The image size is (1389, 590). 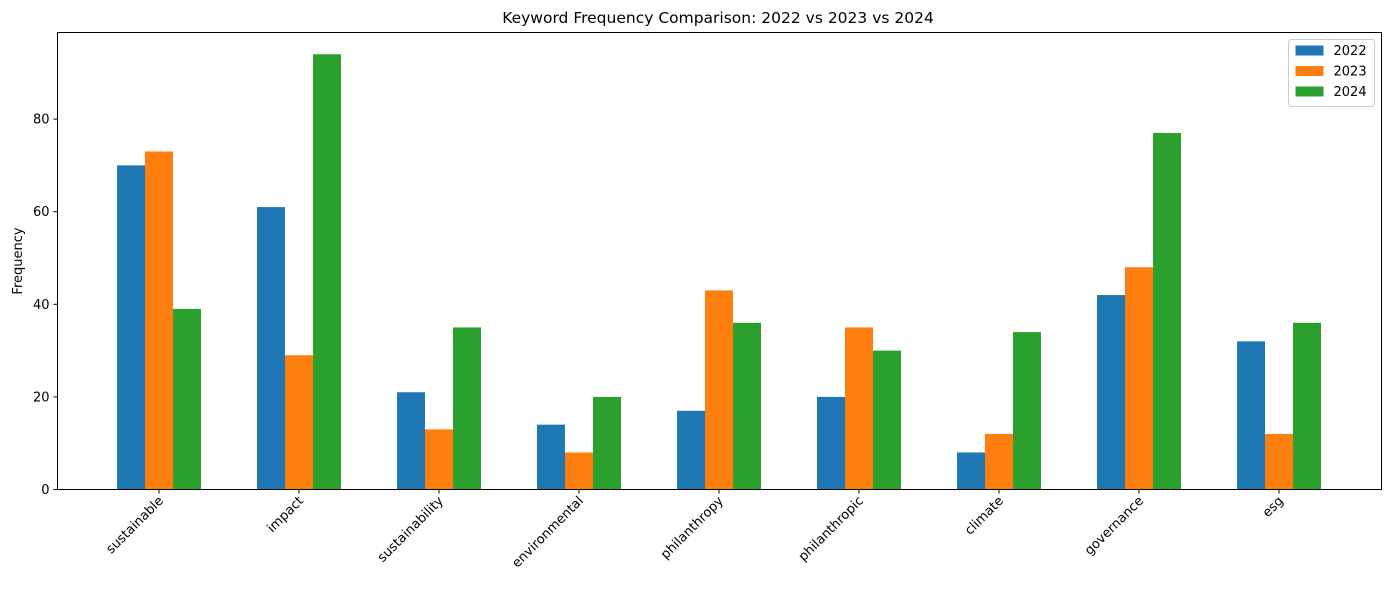 What do you see at coordinates (1307, 406) in the screenshot?
I see `bar-esg-2024` at bounding box center [1307, 406].